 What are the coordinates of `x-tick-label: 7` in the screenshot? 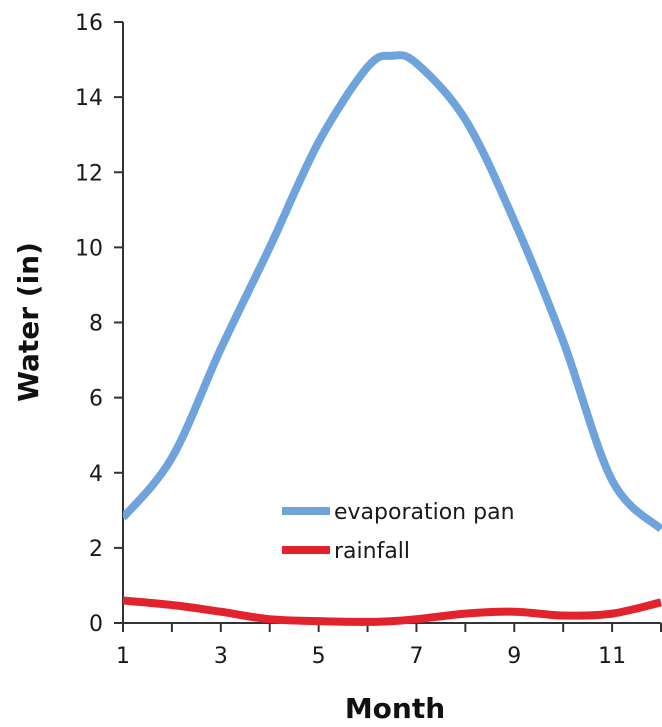 It's located at (416, 656).